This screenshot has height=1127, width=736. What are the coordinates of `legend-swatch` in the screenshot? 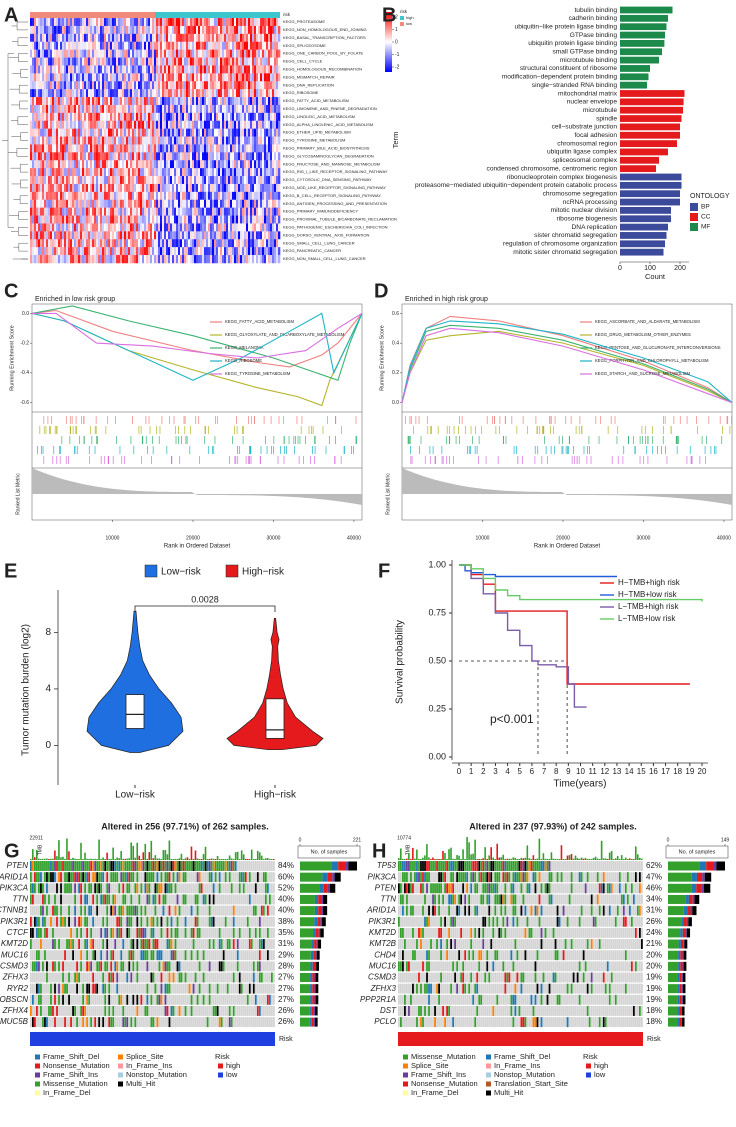 It's located at (694, 207).